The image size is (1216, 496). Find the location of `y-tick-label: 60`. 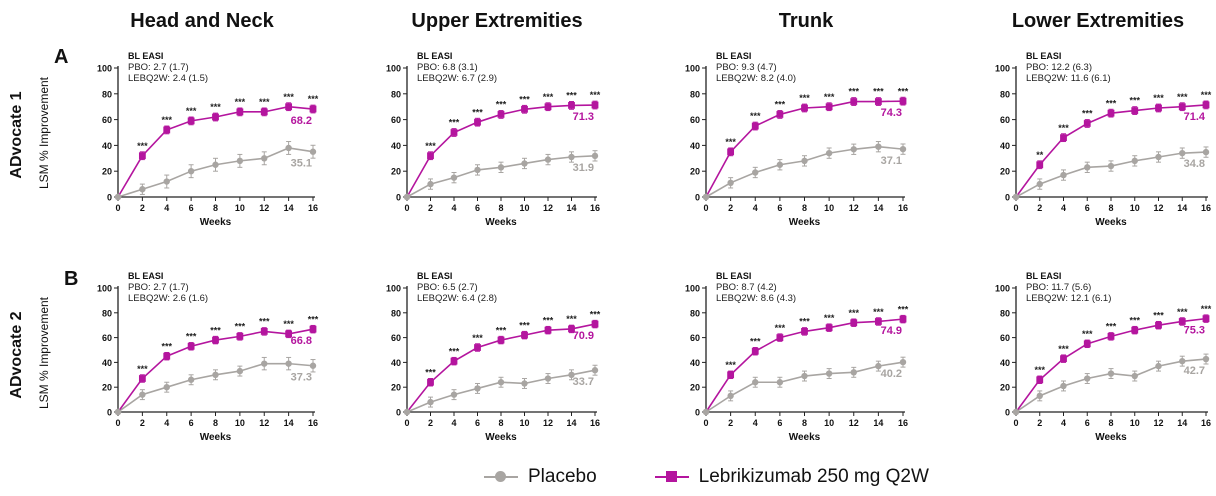

y-tick-label: 60 is located at coordinates (695, 338).